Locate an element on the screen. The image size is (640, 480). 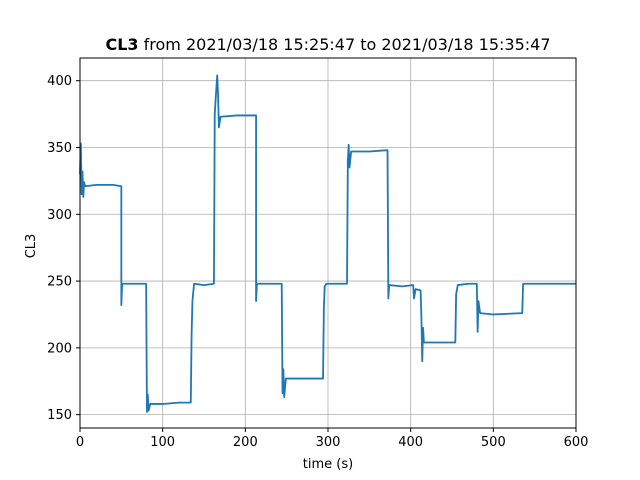
y-tick-label: 350 is located at coordinates (59, 148).